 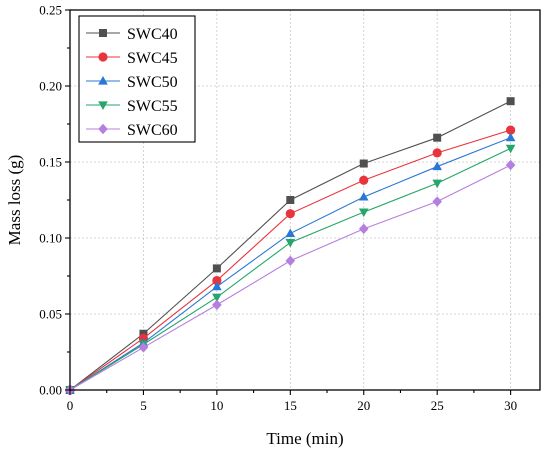 What do you see at coordinates (304, 438) in the screenshot?
I see `x-axis-title: Time (min)` at bounding box center [304, 438].